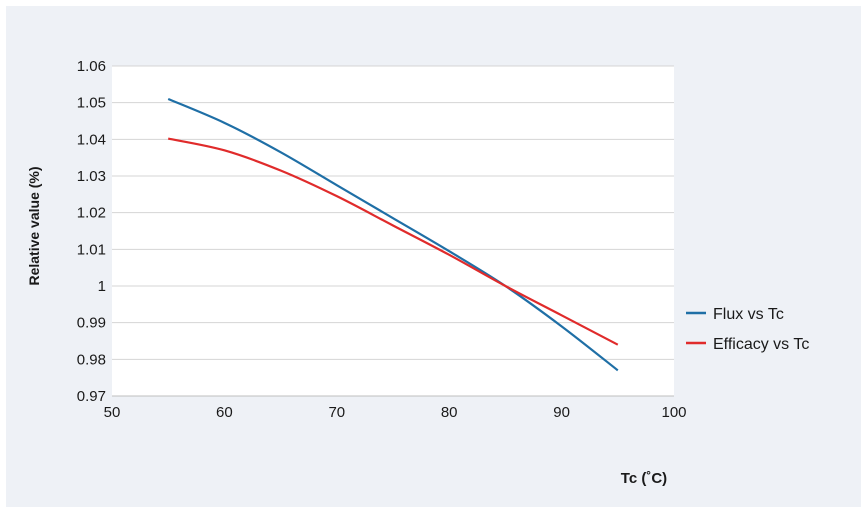 This screenshot has height=513, width=867. Describe the element at coordinates (34, 225) in the screenshot. I see `y-axis-title: Relative value (%)` at that location.